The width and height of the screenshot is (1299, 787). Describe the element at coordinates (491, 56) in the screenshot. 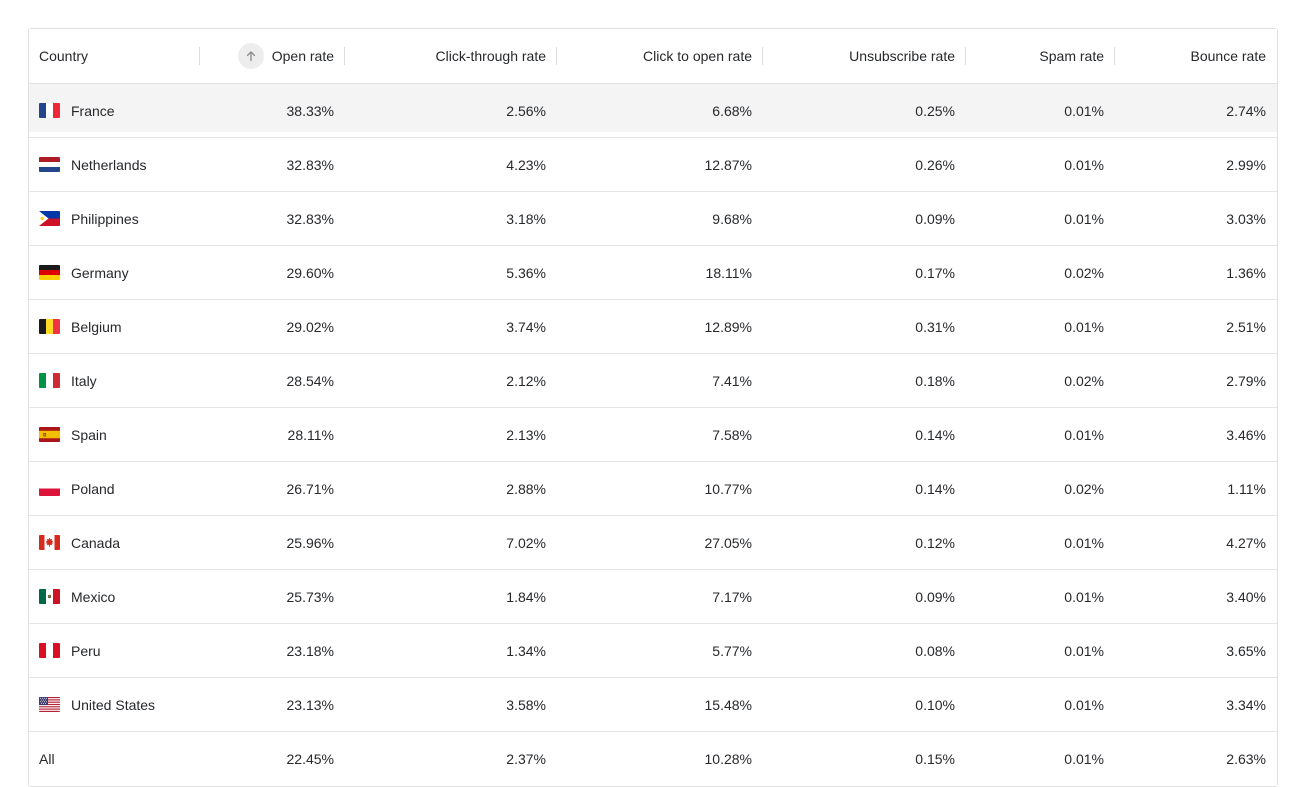

I see `column-header-label: Click-through rate` at that location.